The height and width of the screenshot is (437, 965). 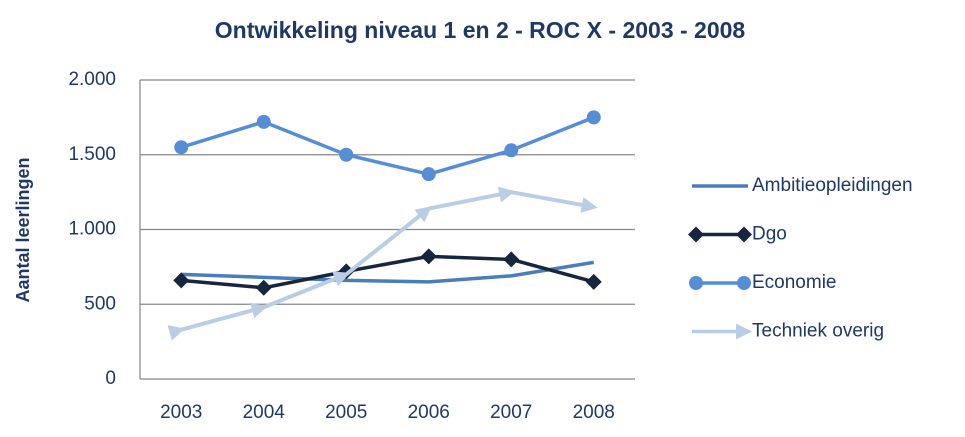 I want to click on x-tick-label: 2008, so click(x=594, y=412).